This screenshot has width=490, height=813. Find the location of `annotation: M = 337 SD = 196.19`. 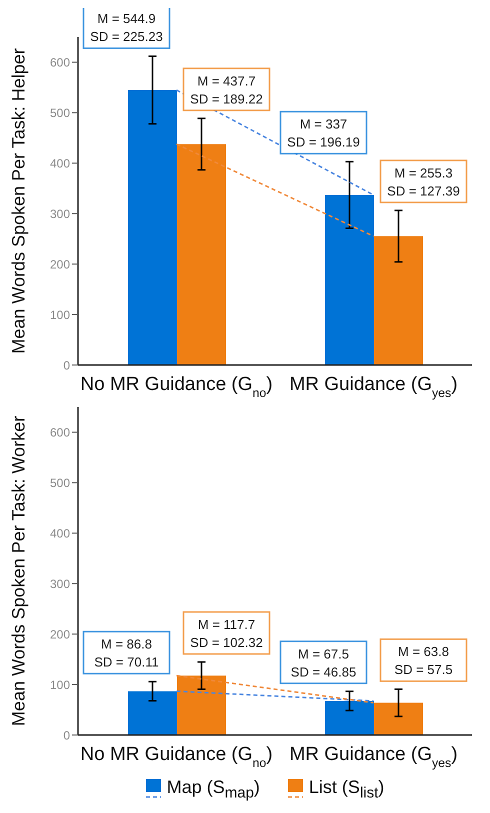

annotation: M = 337 SD = 196.19 is located at coordinates (323, 133).